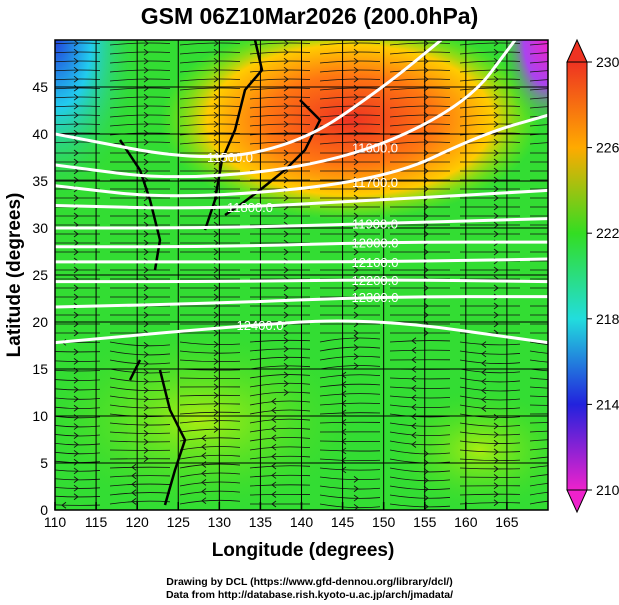 This screenshot has width=619, height=605. What do you see at coordinates (301, 281) in the screenshot?
I see `height-contour` at bounding box center [301, 281].